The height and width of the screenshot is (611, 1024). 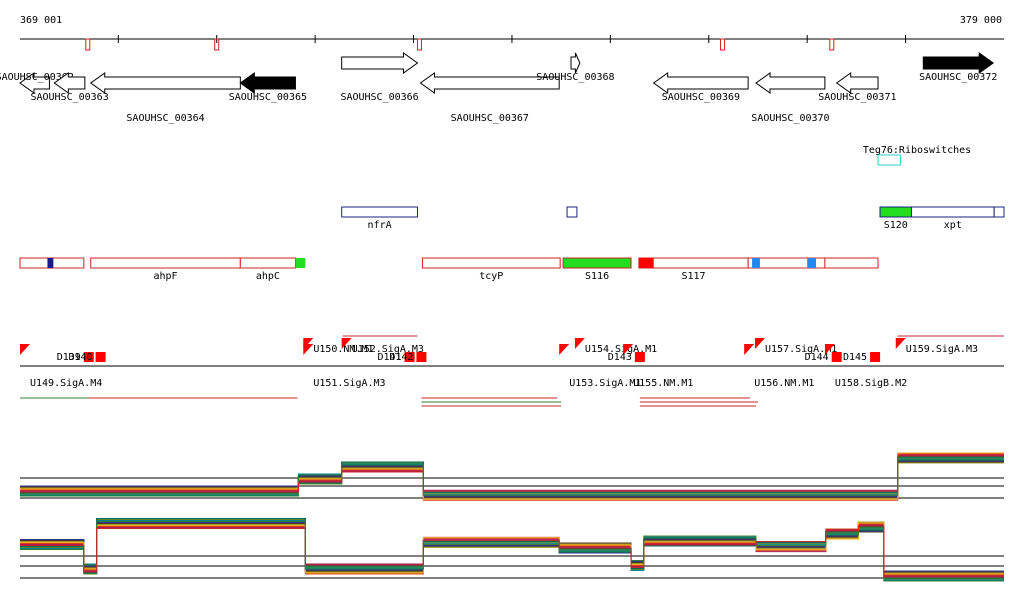 What do you see at coordinates (790, 118) in the screenshot?
I see `gene-label: SAOUHSC_00370` at bounding box center [790, 118].